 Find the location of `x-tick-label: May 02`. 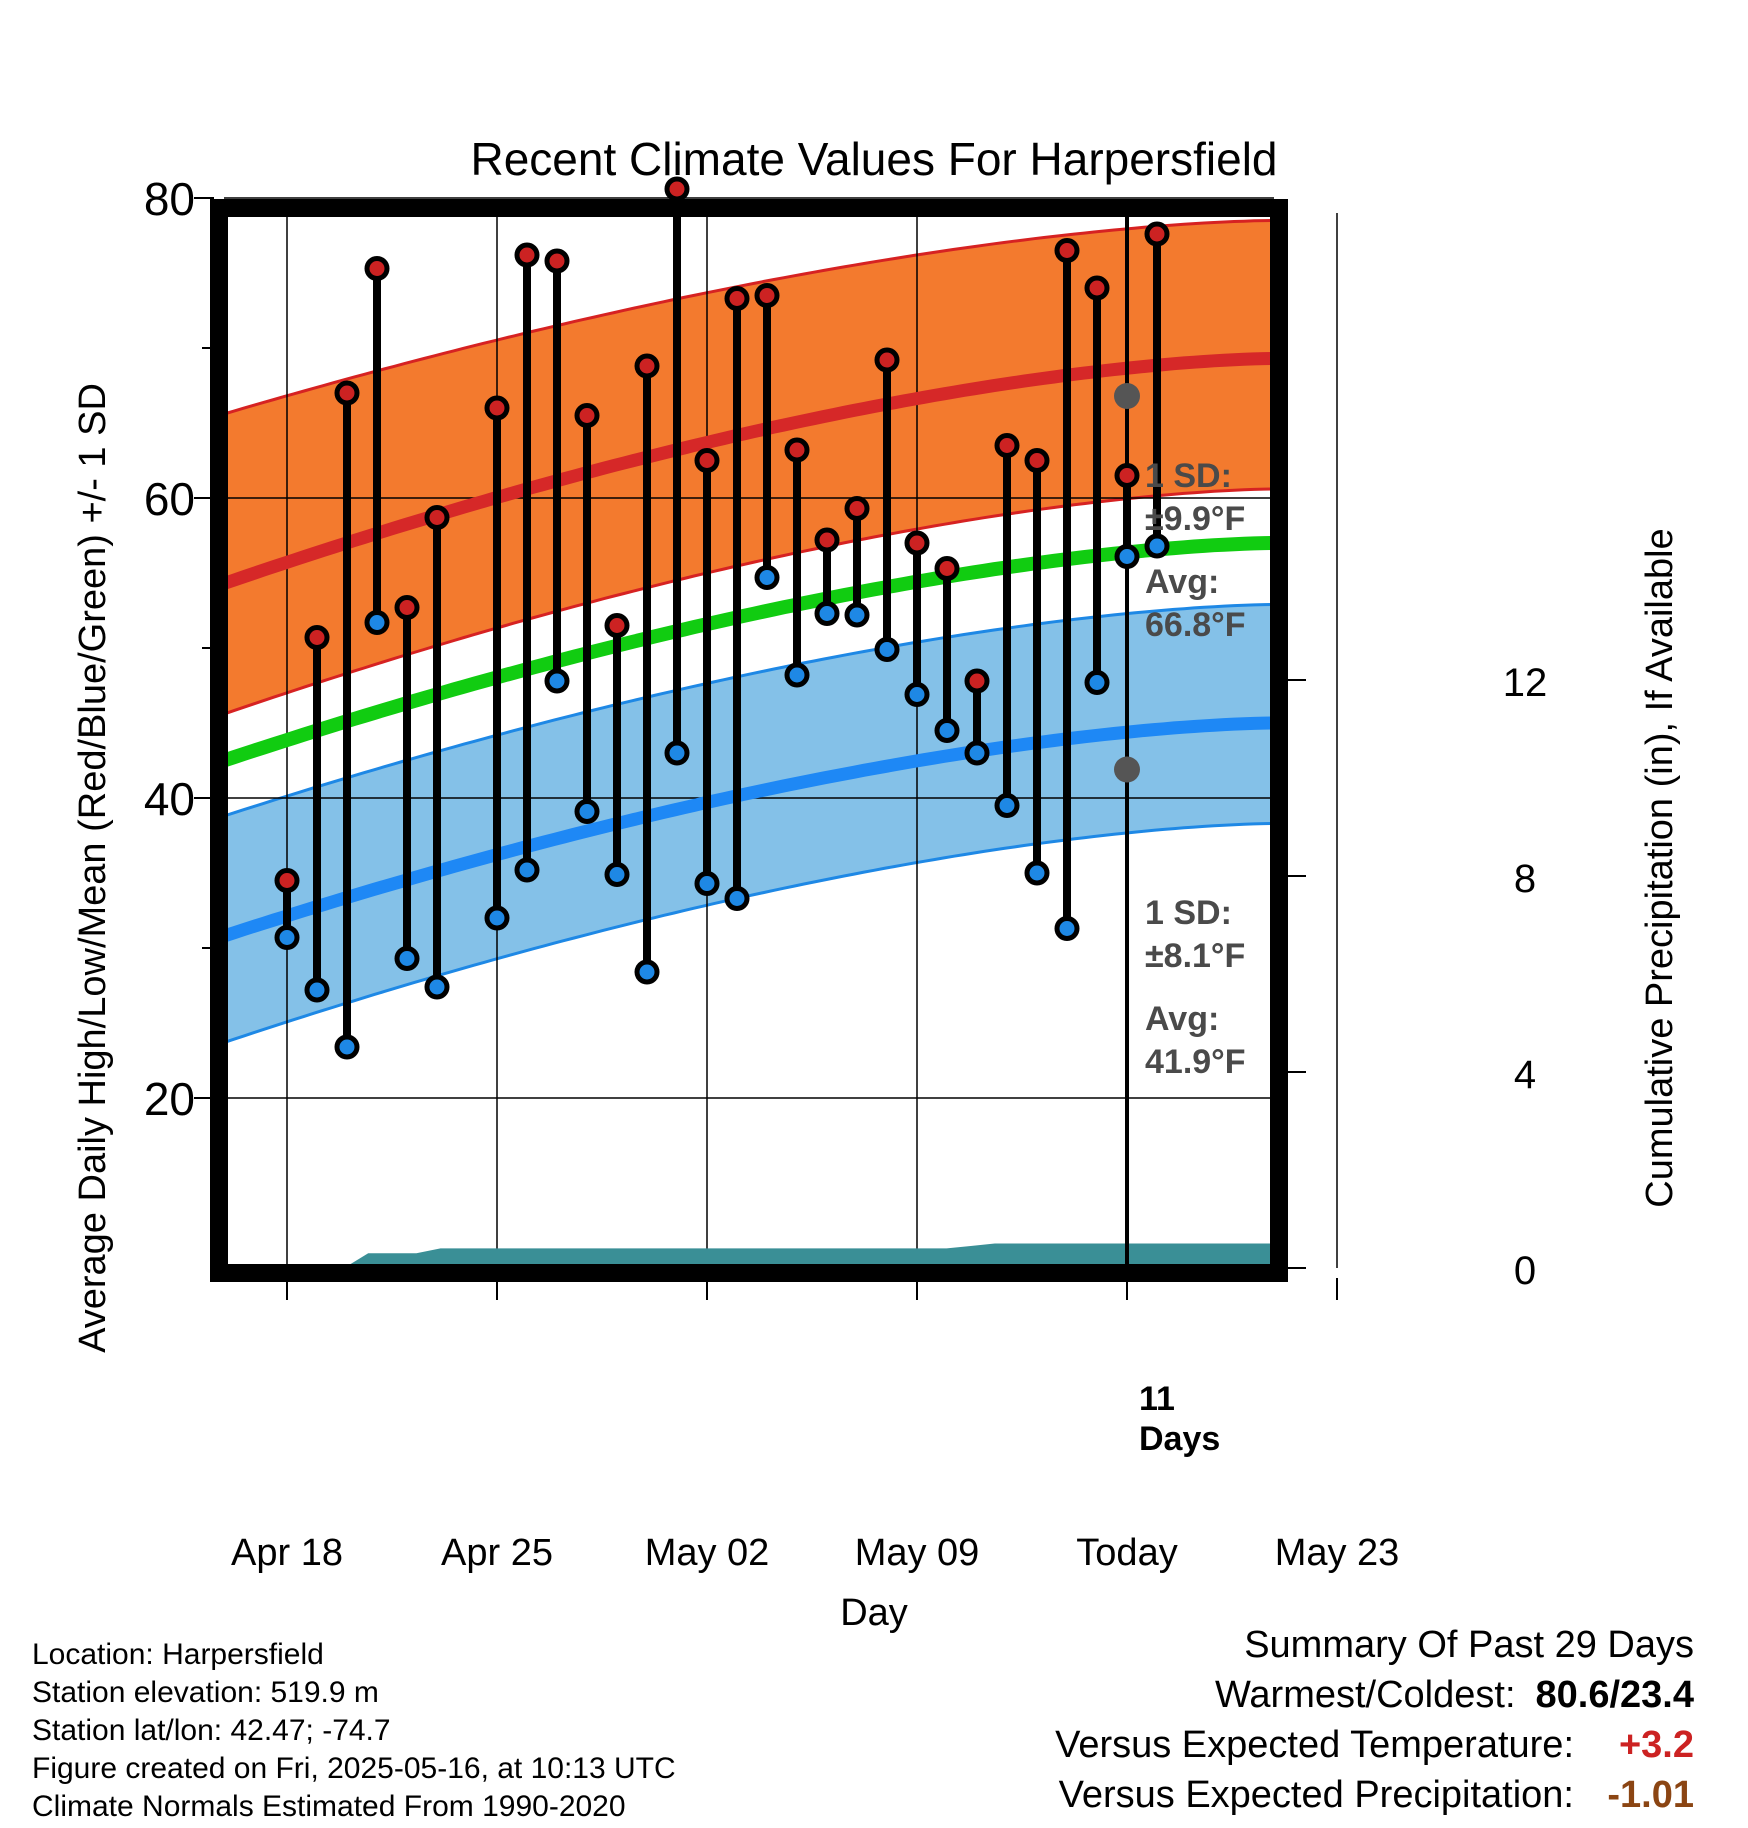

x-tick-label: May 02 is located at coordinates (707, 1553).